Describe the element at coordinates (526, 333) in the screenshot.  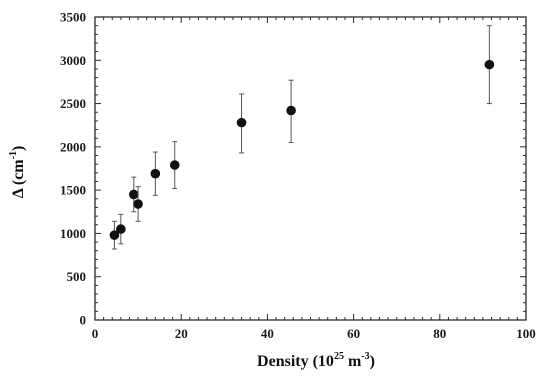
I see `x-tick-label: 100` at that location.